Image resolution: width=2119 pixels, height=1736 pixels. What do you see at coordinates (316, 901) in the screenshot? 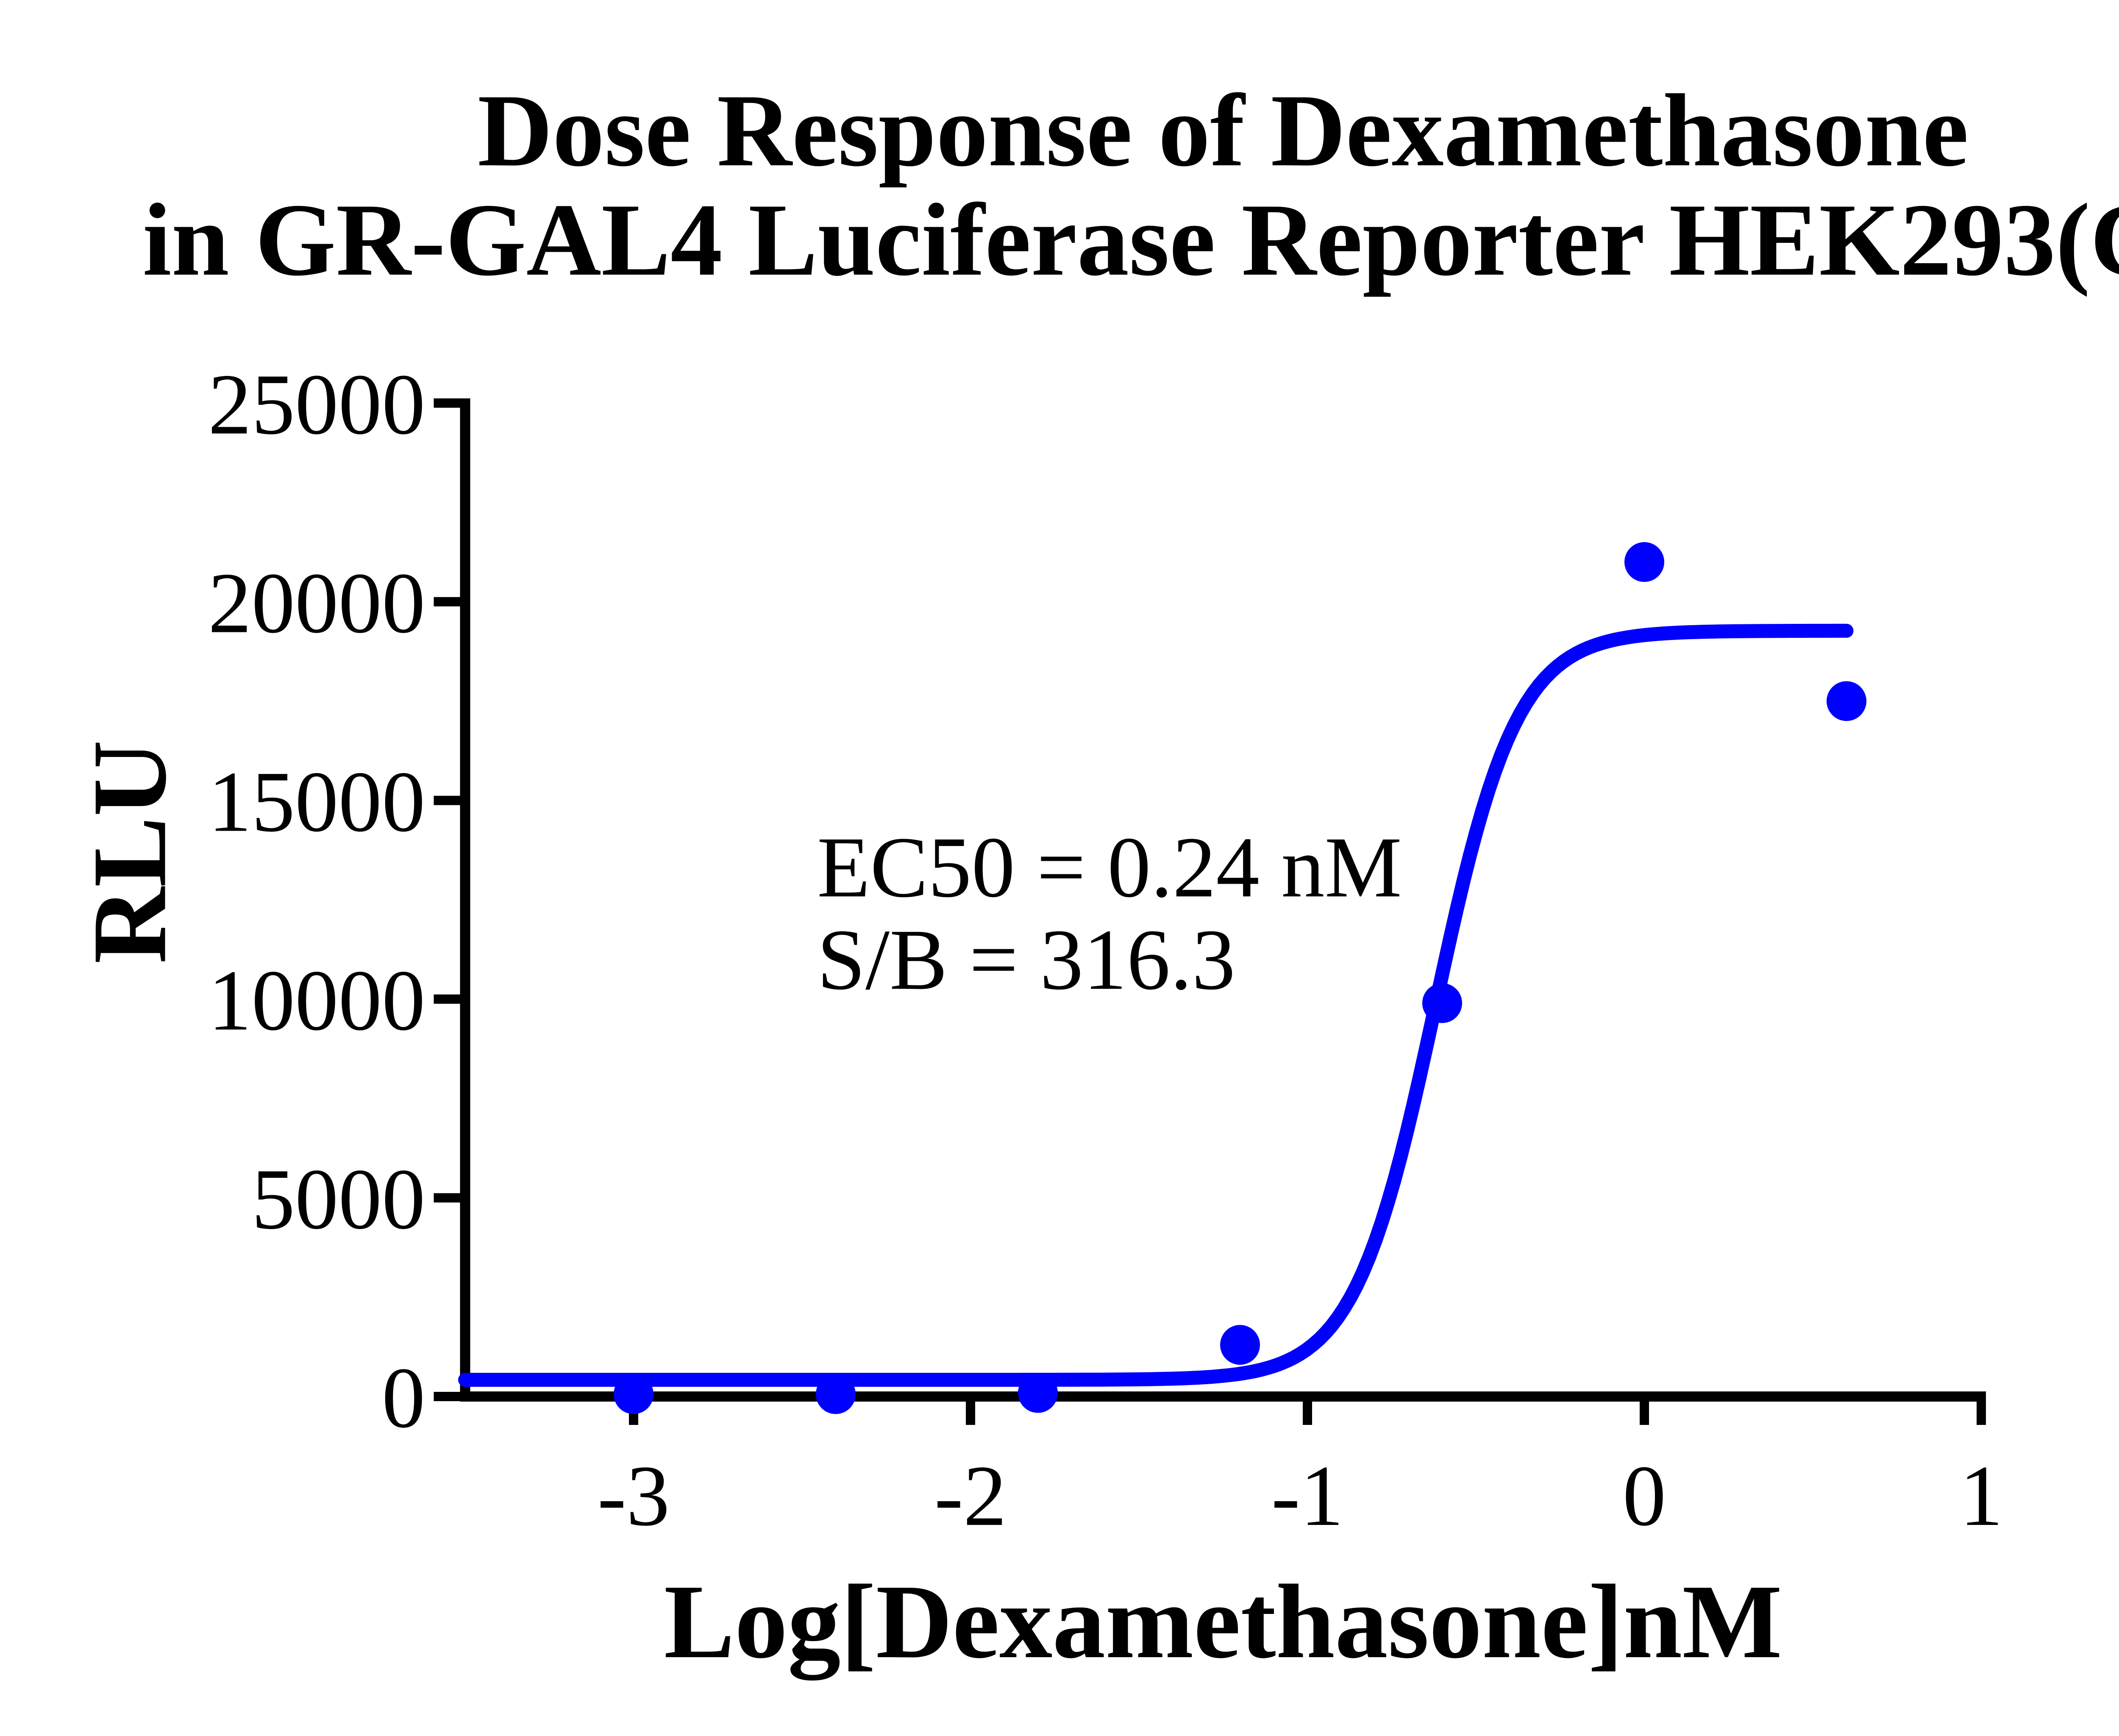
I see `y-axis-tick-labels: 0 5000 10000 15000 20000 25000` at bounding box center [316, 901].